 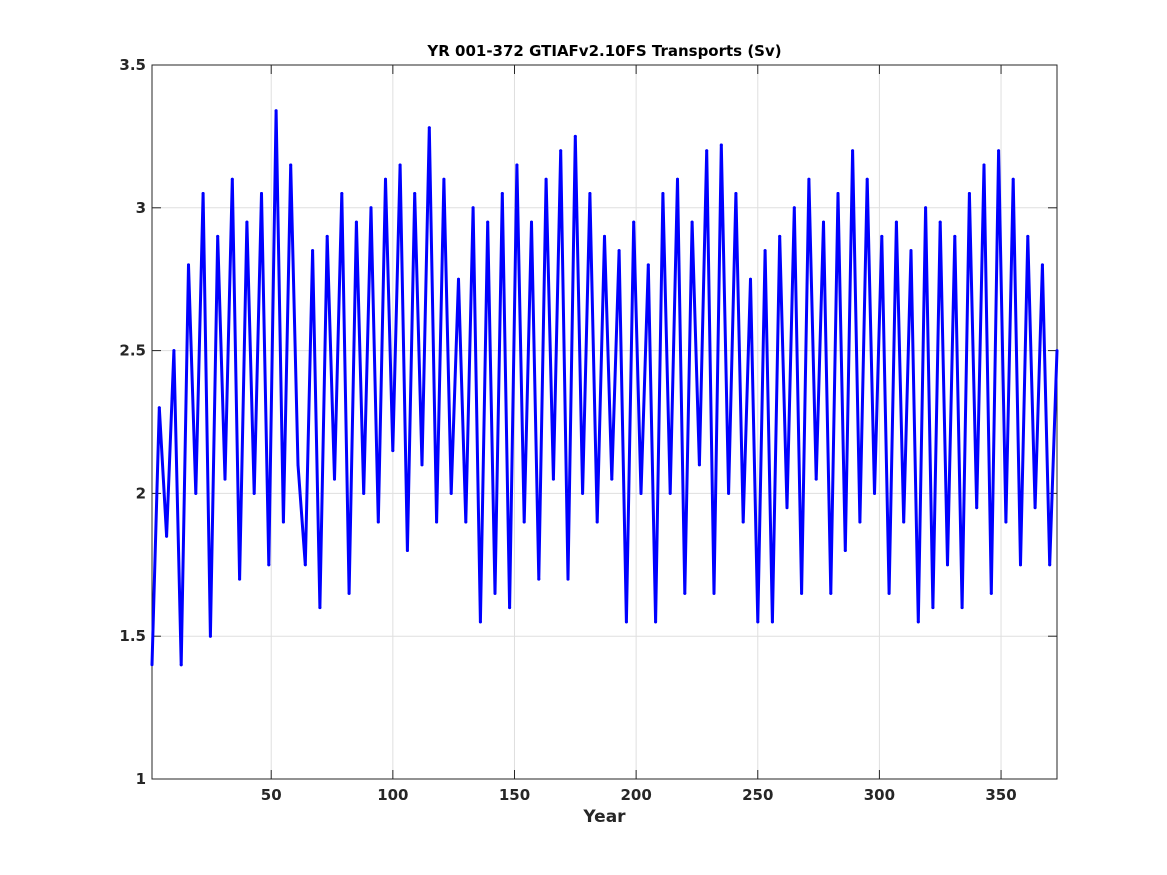 What do you see at coordinates (879, 795) in the screenshot?
I see `x-tick-label: 300` at bounding box center [879, 795].